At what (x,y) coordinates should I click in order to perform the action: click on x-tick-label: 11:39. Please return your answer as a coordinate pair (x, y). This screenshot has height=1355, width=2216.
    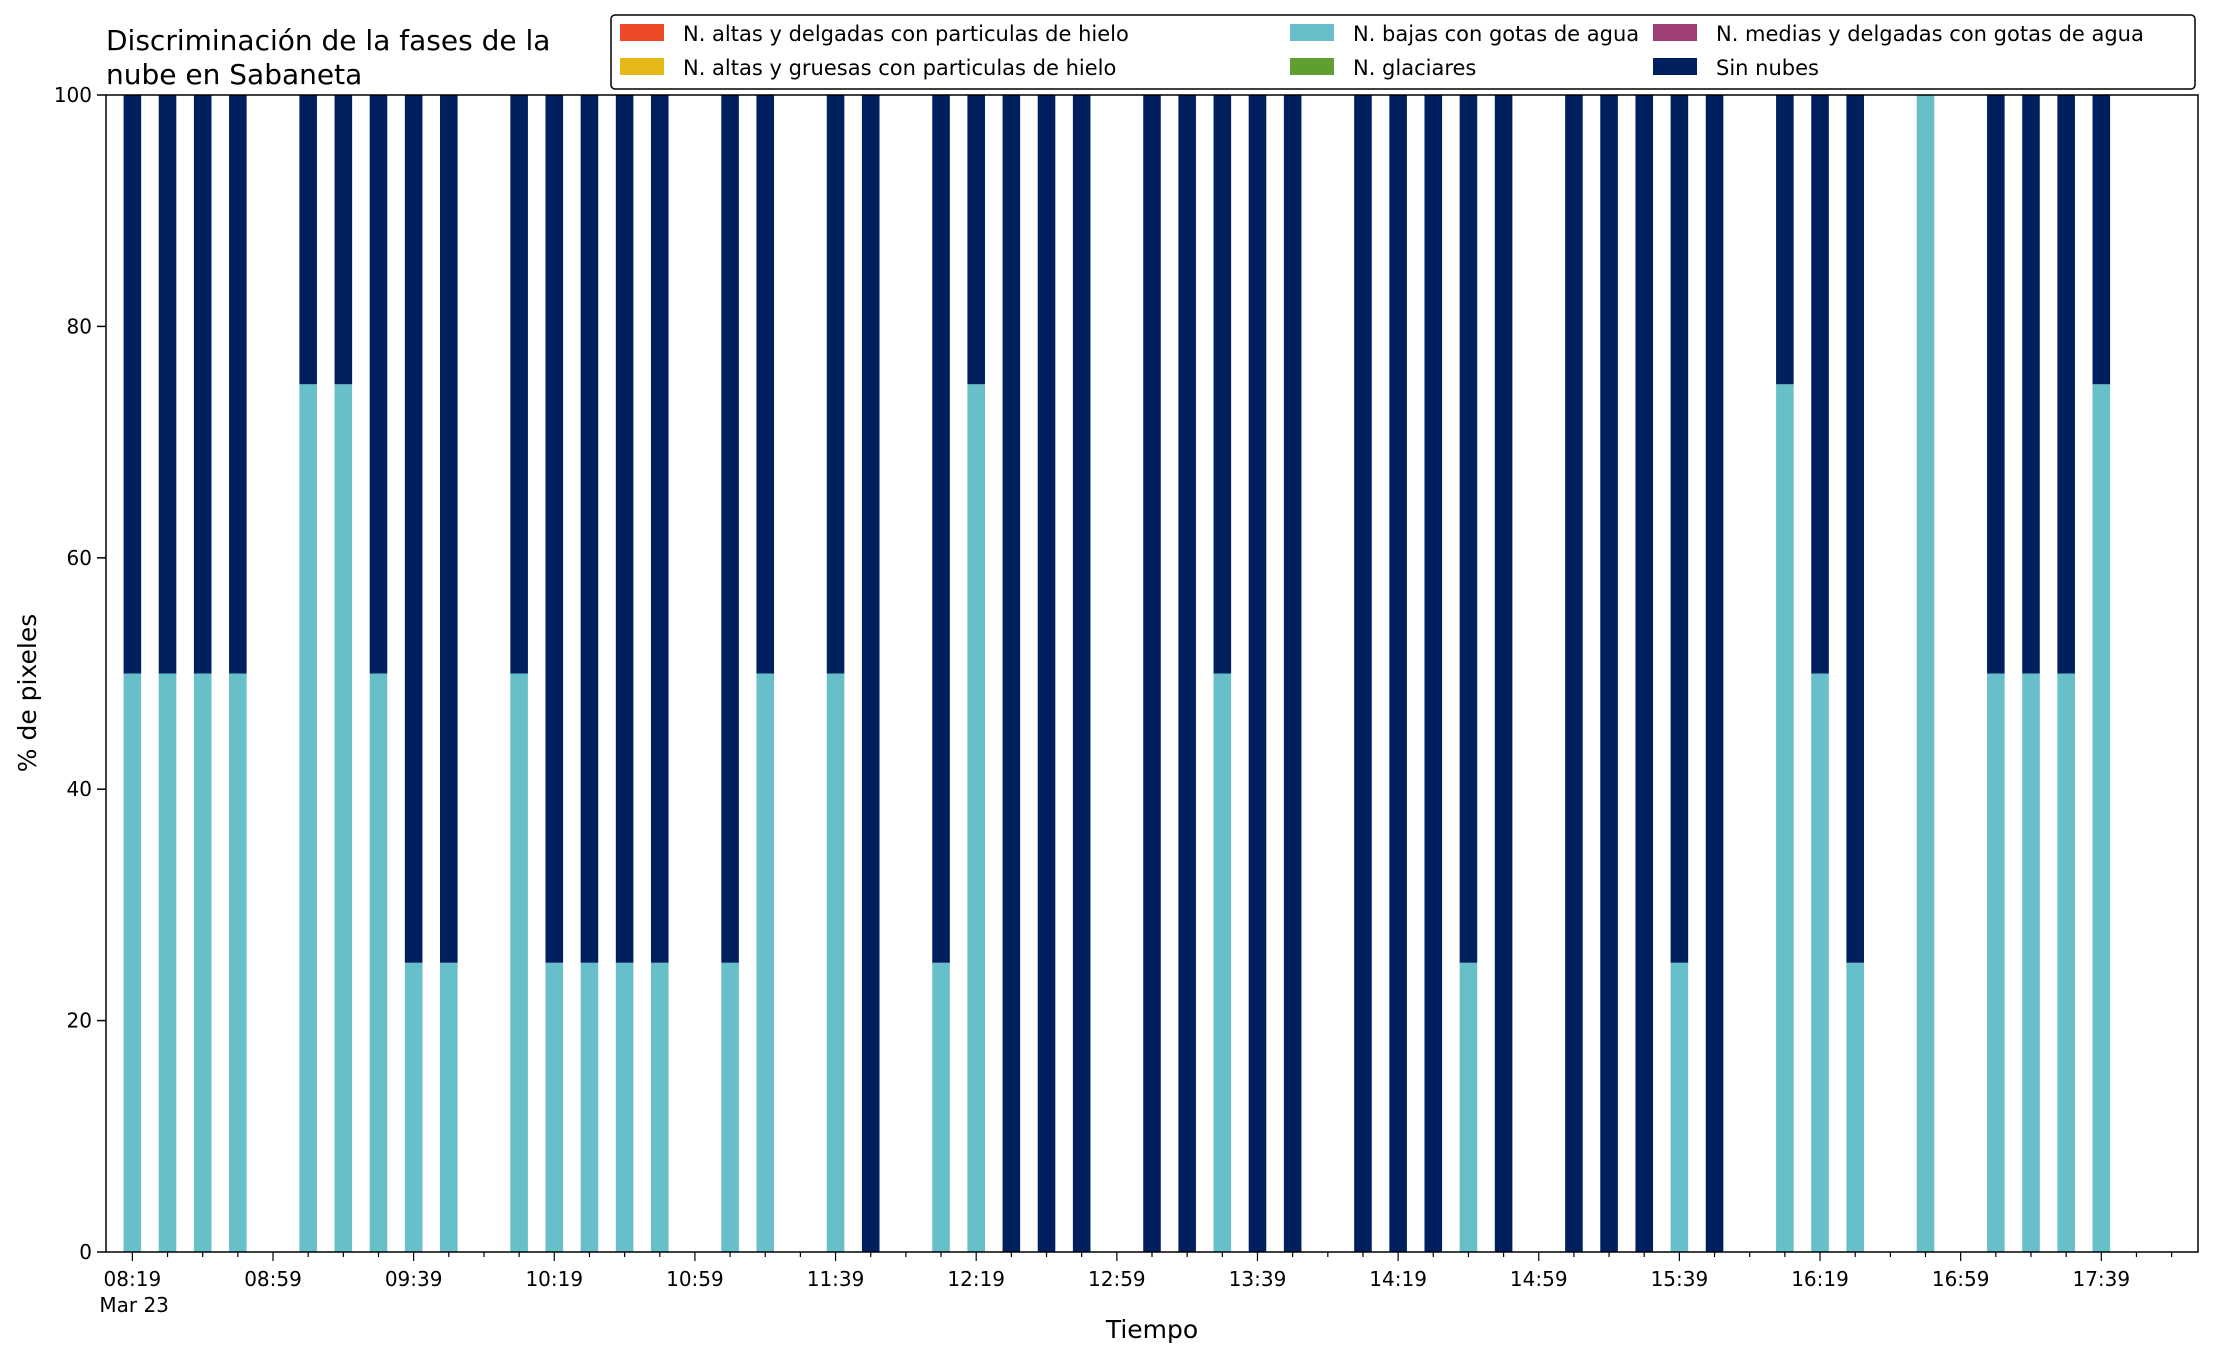
    Looking at the image, I should click on (836, 1279).